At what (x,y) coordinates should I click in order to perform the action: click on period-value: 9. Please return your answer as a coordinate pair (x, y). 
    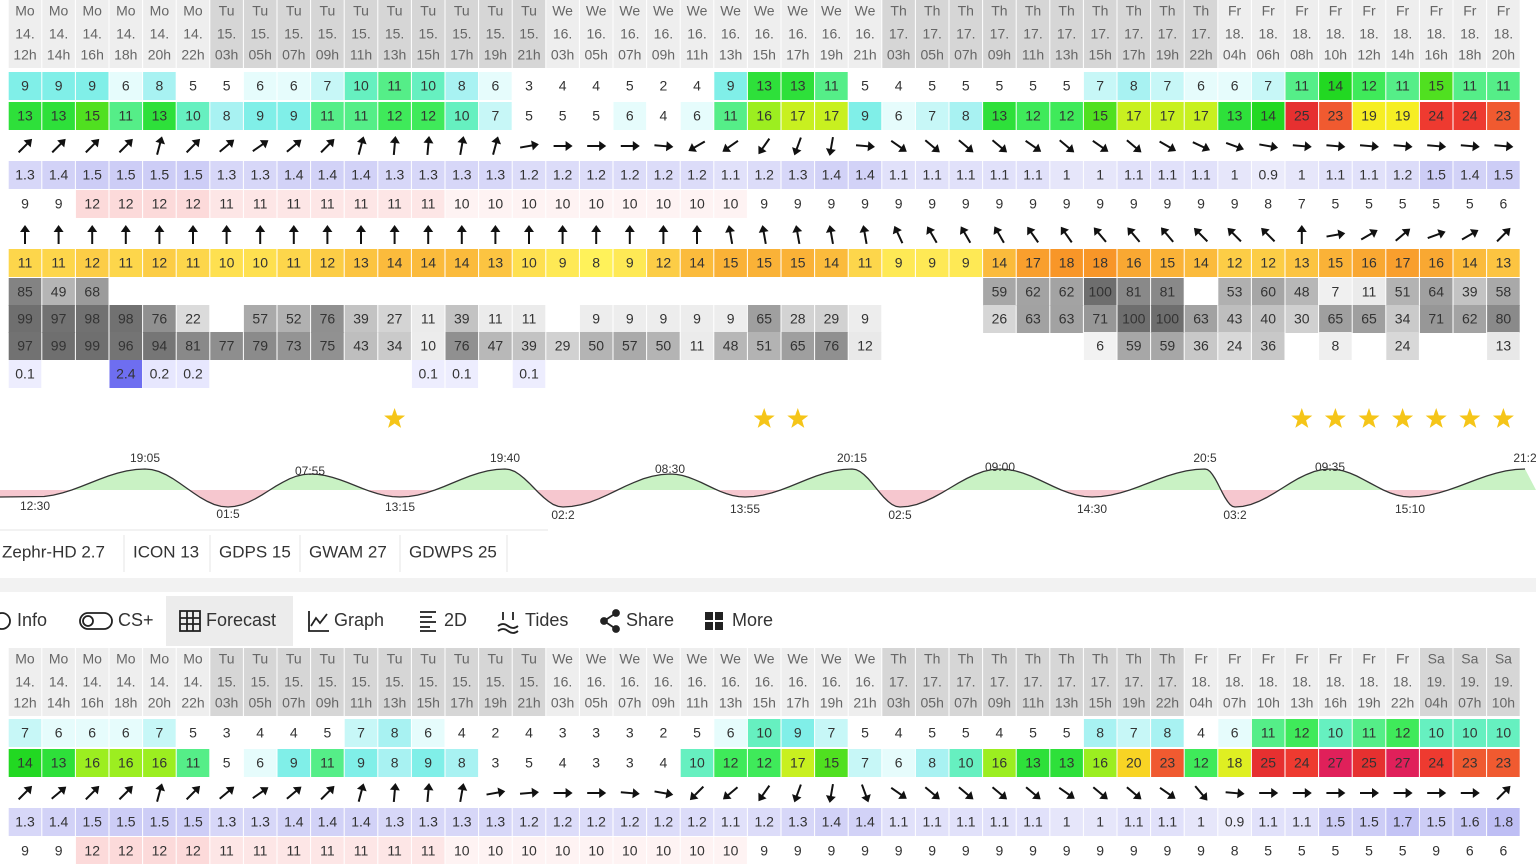
    Looking at the image, I should click on (1168, 851).